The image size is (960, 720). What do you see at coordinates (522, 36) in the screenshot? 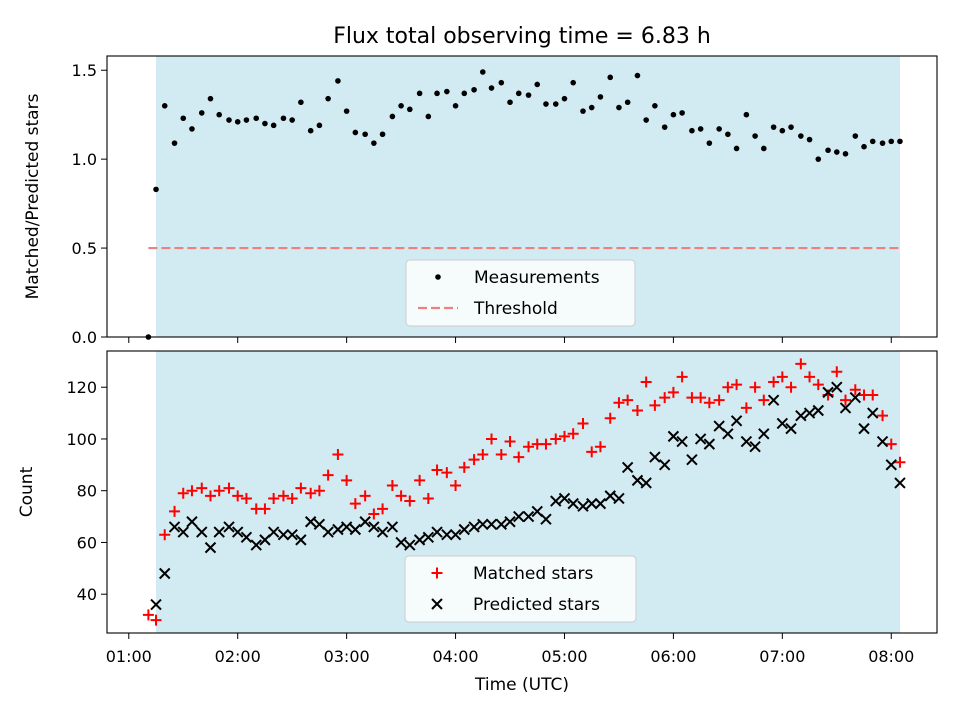
I see `chart-title: Flux total observing time = 6.83 h` at bounding box center [522, 36].